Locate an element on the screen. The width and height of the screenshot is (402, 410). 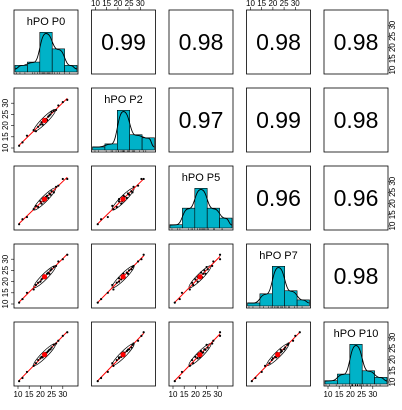
panel-r0-c4: 0.98 is located at coordinates (356, 42).